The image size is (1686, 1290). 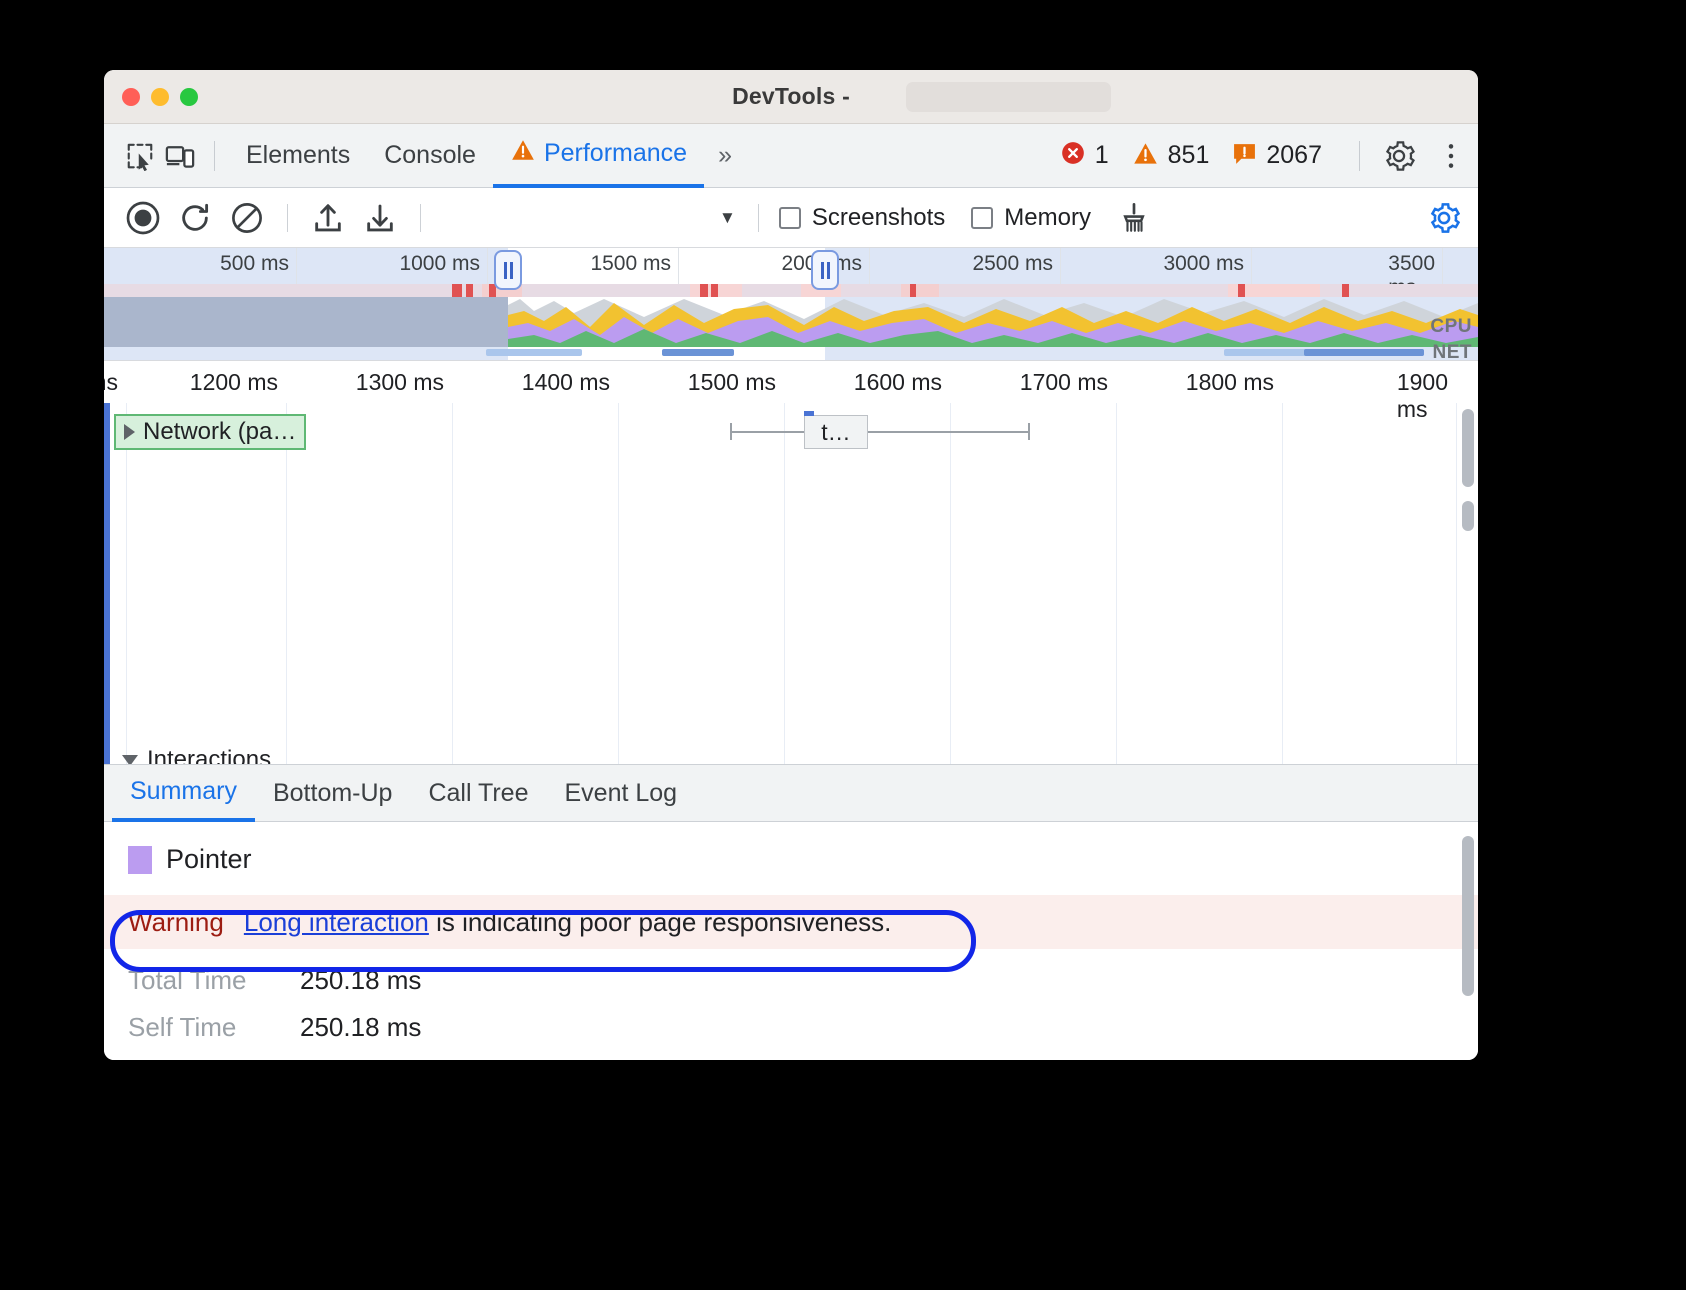 What do you see at coordinates (254, 263) in the screenshot?
I see `overview-tick-0: 500 ms` at bounding box center [254, 263].